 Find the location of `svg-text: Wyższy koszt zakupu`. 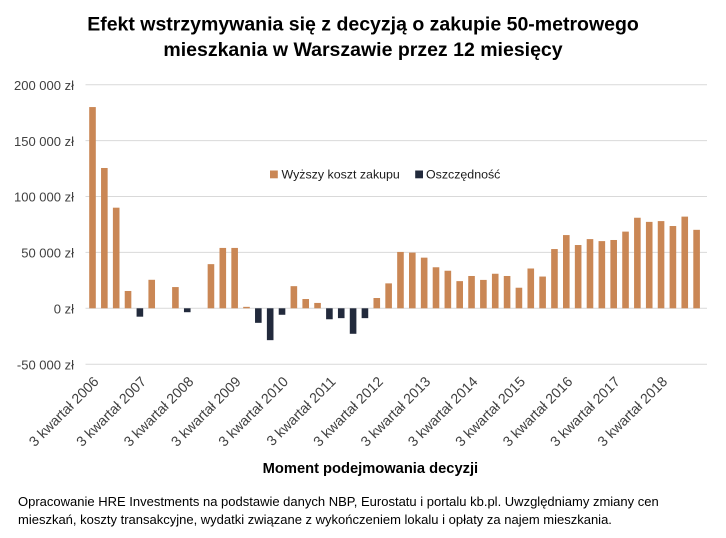

svg-text: Wyższy koszt zakupu is located at coordinates (341, 175).